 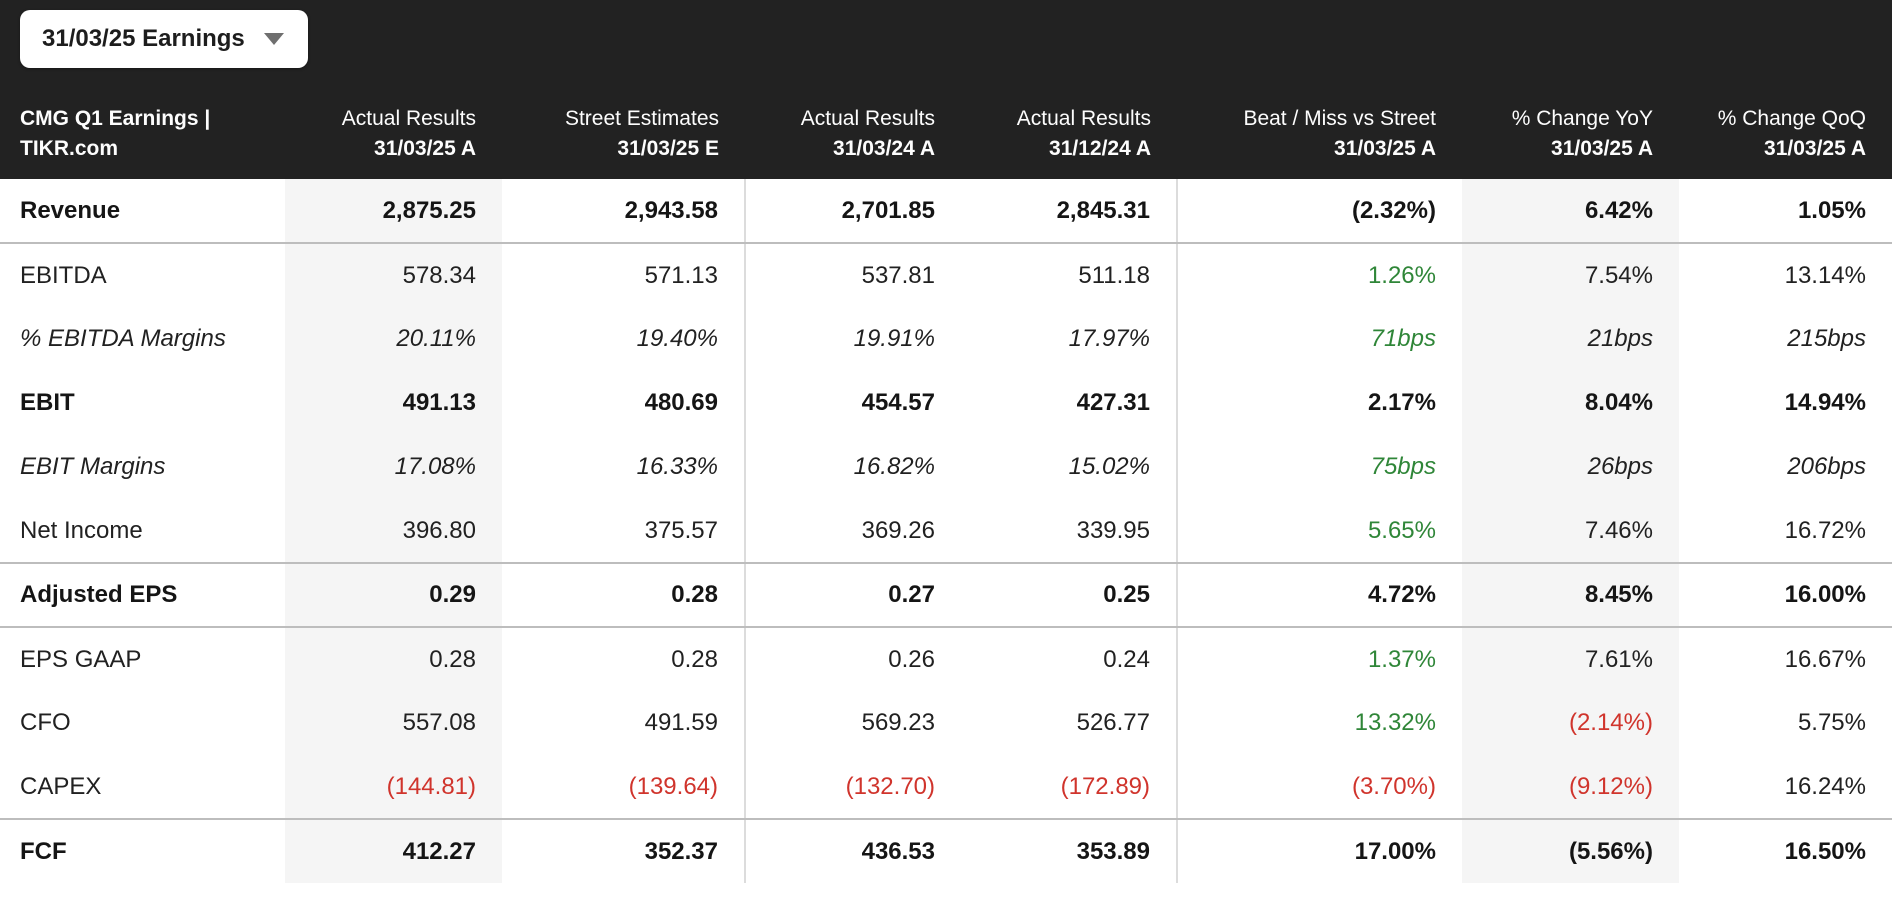 What do you see at coordinates (142, 595) in the screenshot?
I see `row-label: Adjusted EPS` at bounding box center [142, 595].